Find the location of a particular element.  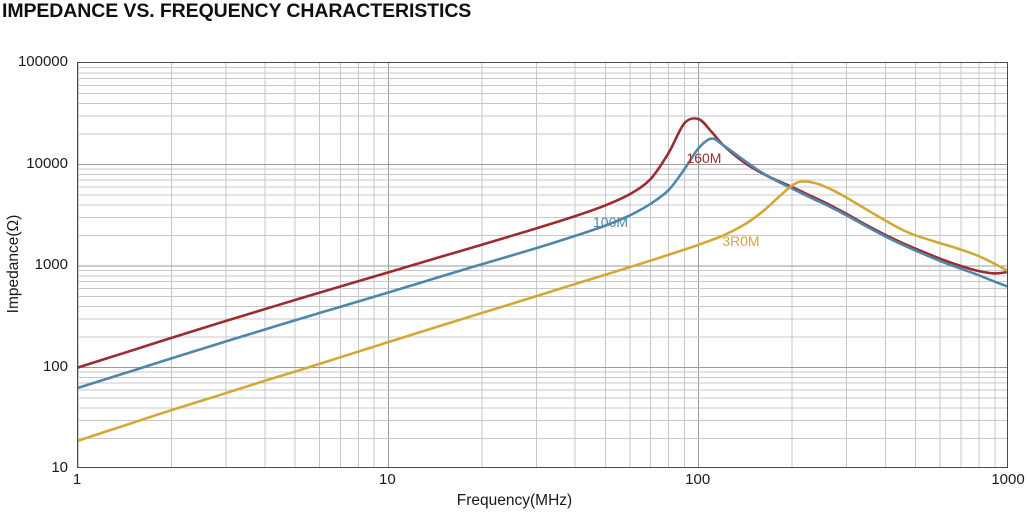

x-axis-label: Frequency(MHz) is located at coordinates (514, 500).